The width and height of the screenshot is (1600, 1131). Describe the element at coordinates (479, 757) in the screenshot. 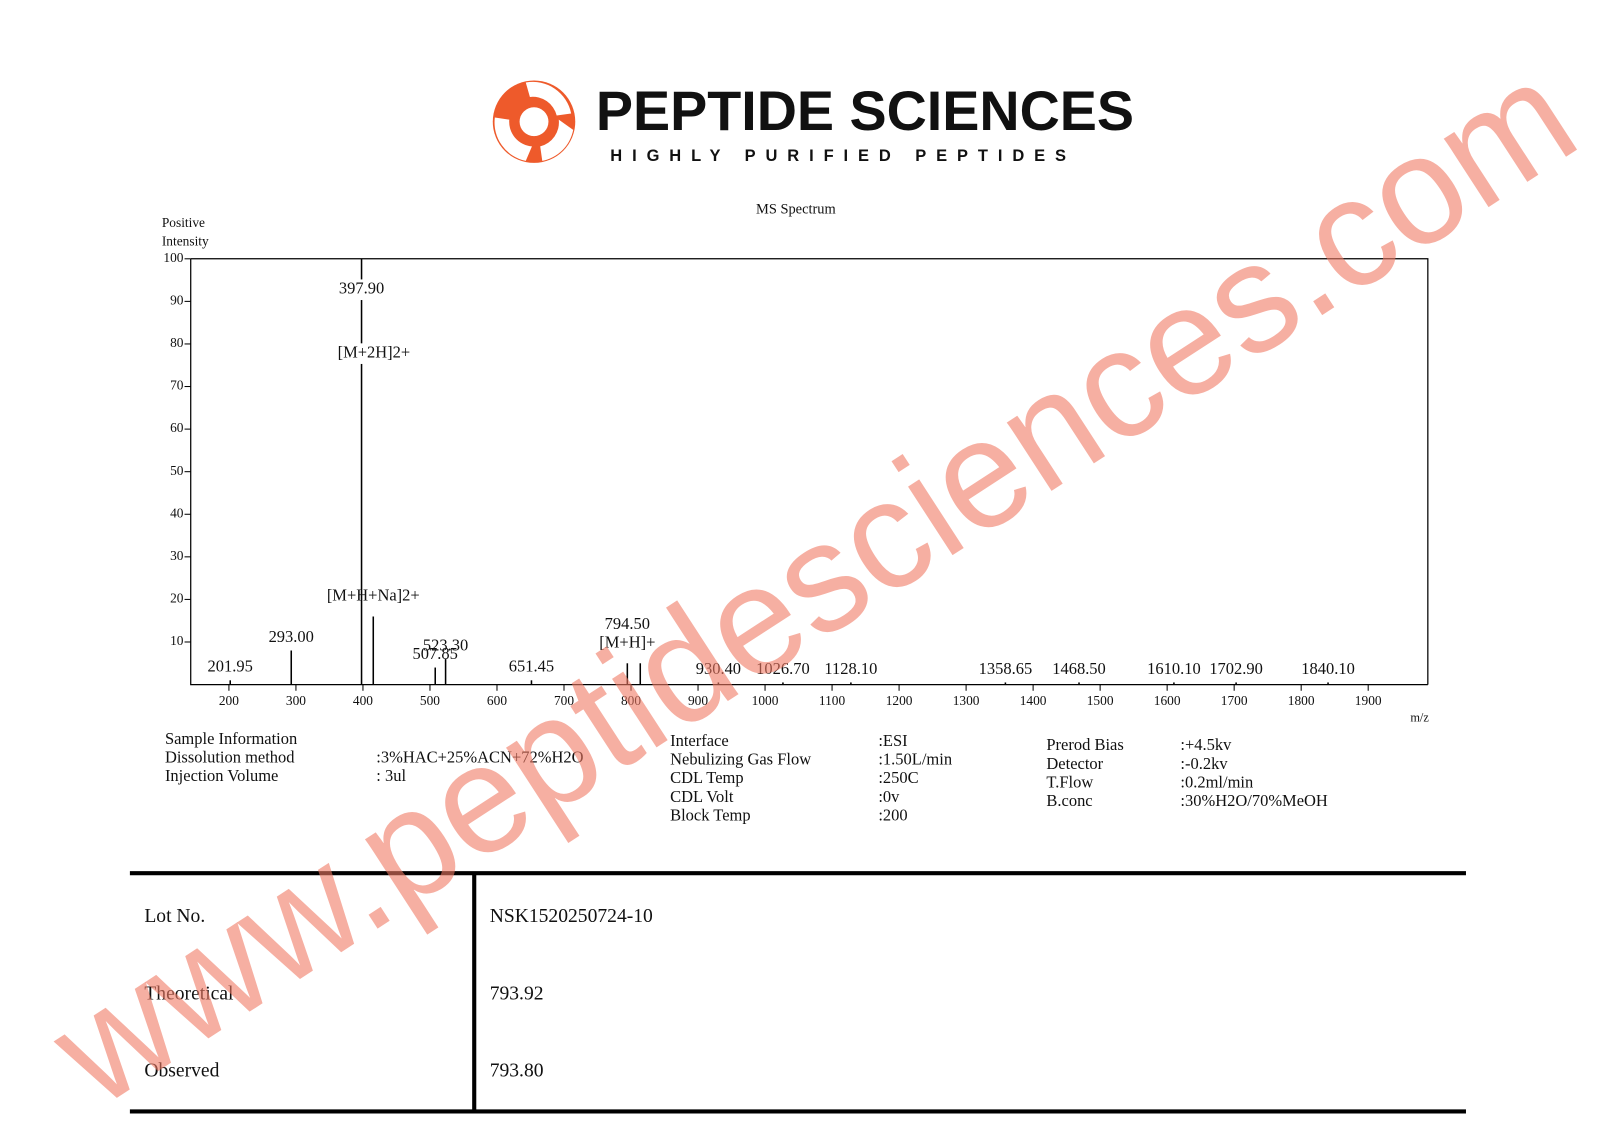

I see `setting-value: :3%HAC+25%ACN+72%H2O` at that location.